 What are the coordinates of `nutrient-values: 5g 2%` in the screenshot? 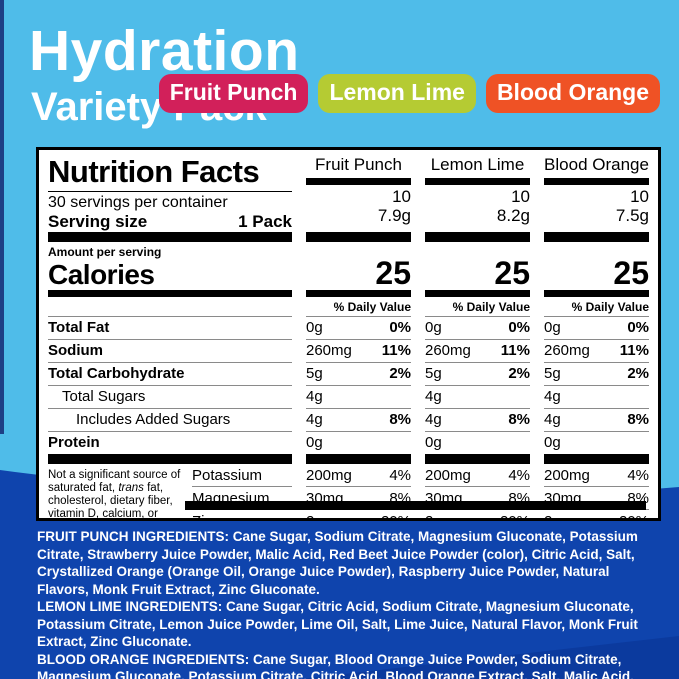 It's located at (477, 374).